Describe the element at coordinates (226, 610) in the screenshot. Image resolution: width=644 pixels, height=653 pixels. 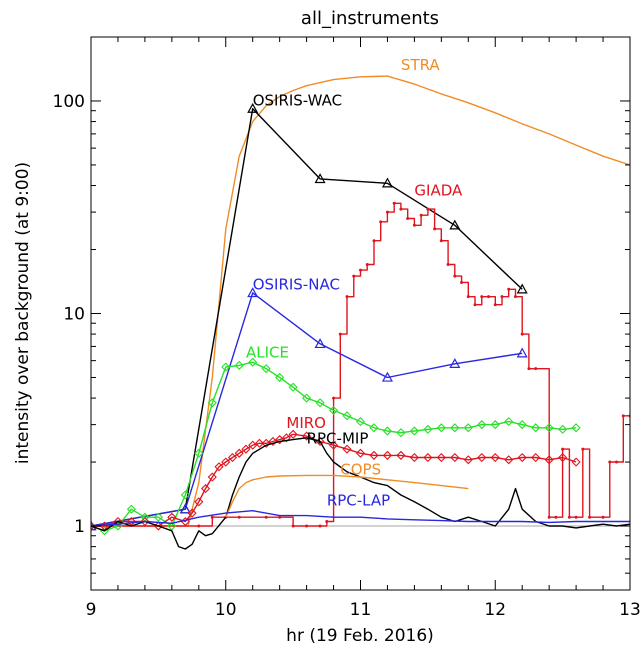
I see `x-tick-label: 10` at that location.